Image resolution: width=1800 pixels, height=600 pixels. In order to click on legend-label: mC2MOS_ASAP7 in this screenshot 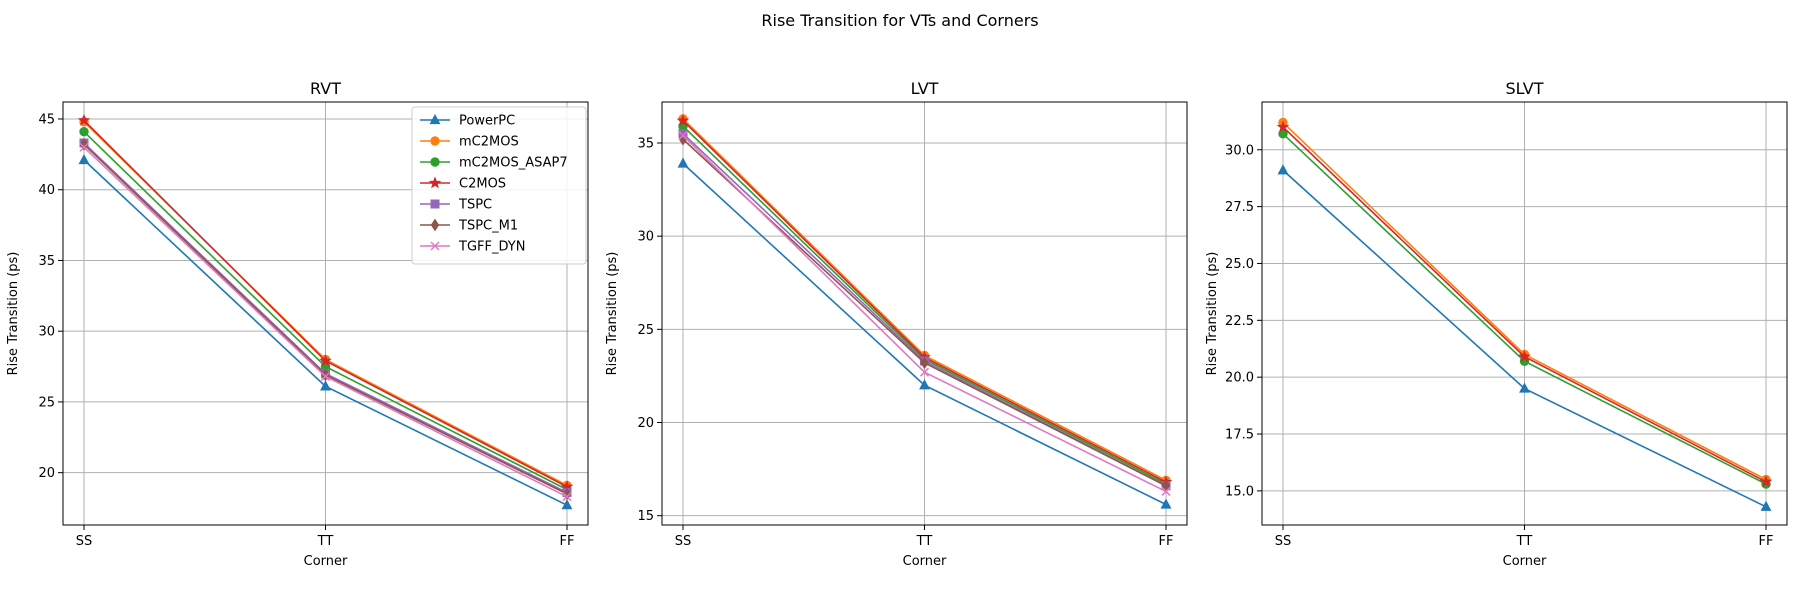, I will do `click(513, 163)`.